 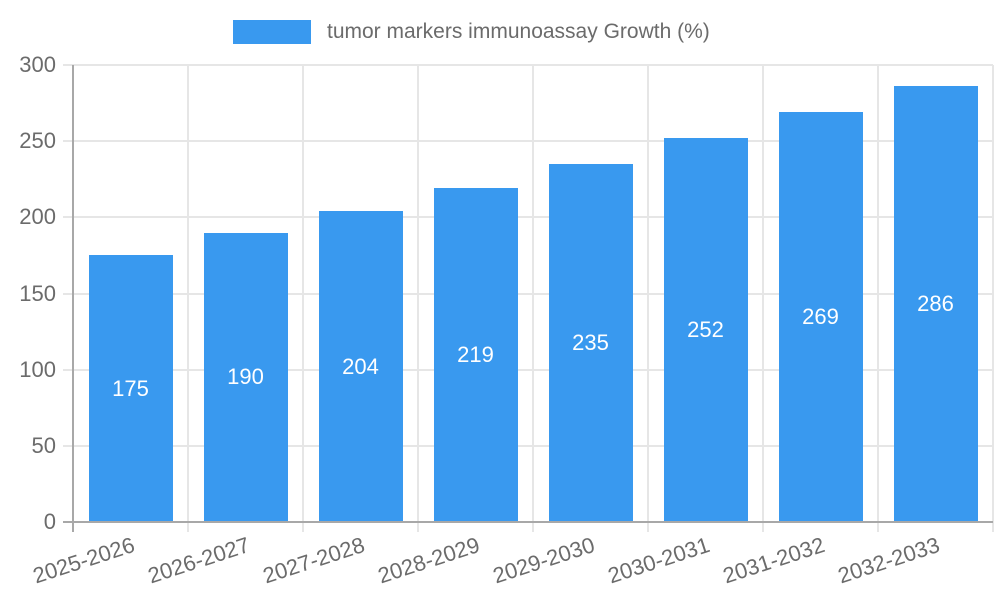 I want to click on y-tick-label: 250, so click(x=37, y=141).